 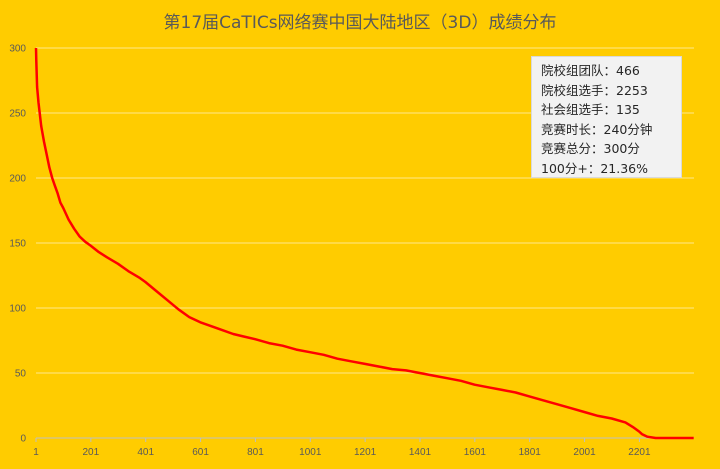 What do you see at coordinates (597, 129) in the screenshot?
I see `info-line-duration: 竞赛时长：240分钟` at bounding box center [597, 129].